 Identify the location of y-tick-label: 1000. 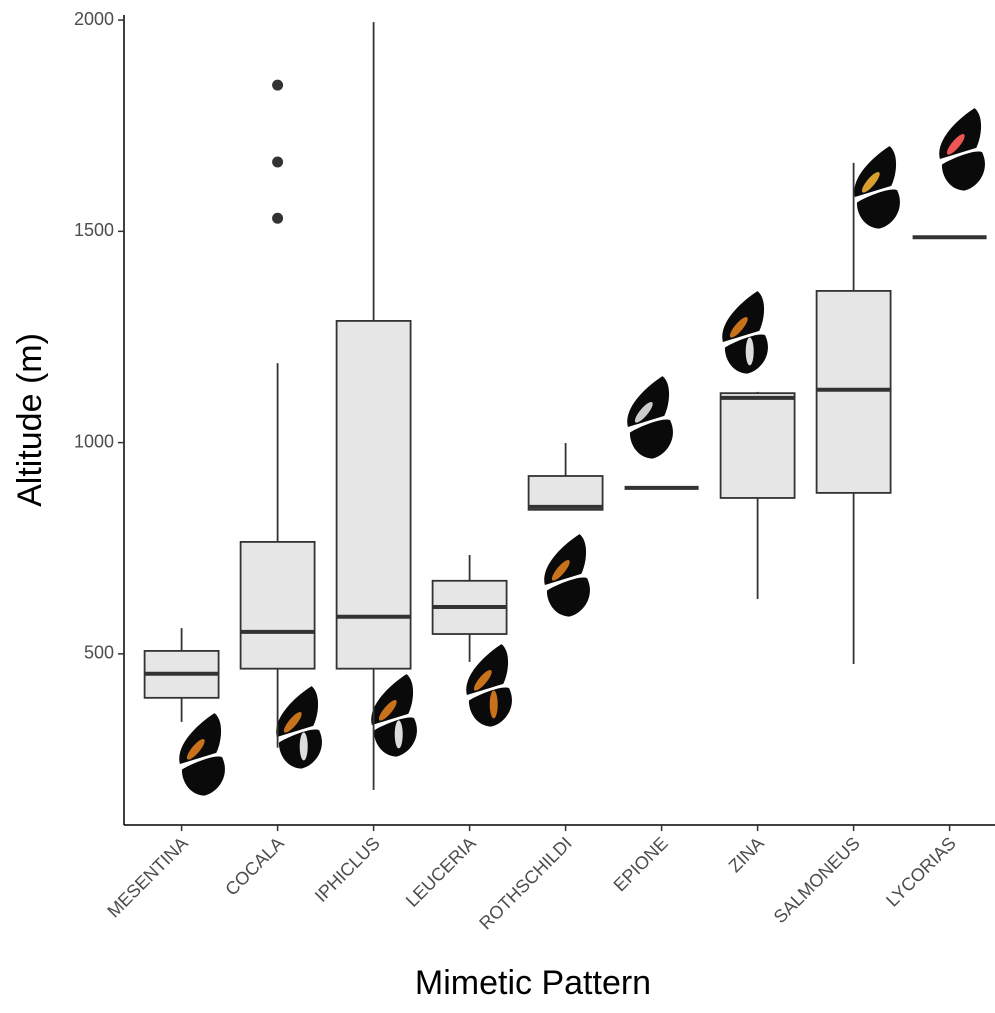
(94, 441).